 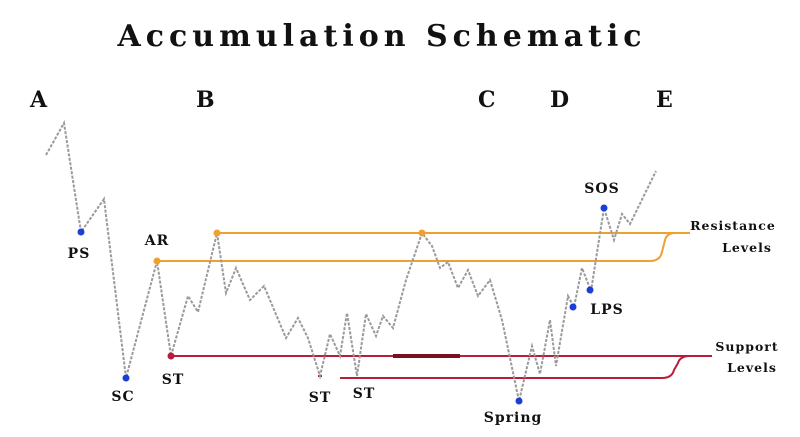 What do you see at coordinates (157, 261) in the screenshot?
I see `ar-marker` at bounding box center [157, 261].